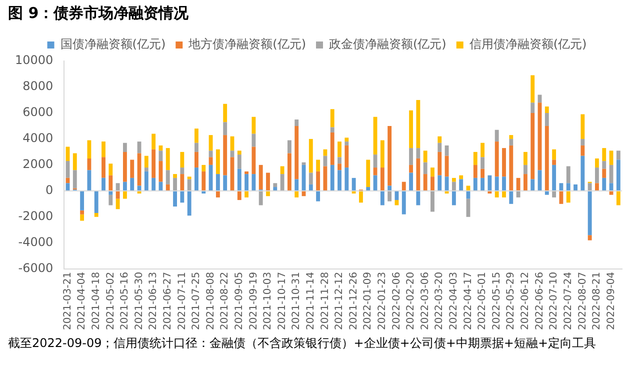 Image resolution: width=640 pixels, height=383 pixels. Describe the element at coordinates (36, 268) in the screenshot. I see `y-tick-label: -6000` at that location.